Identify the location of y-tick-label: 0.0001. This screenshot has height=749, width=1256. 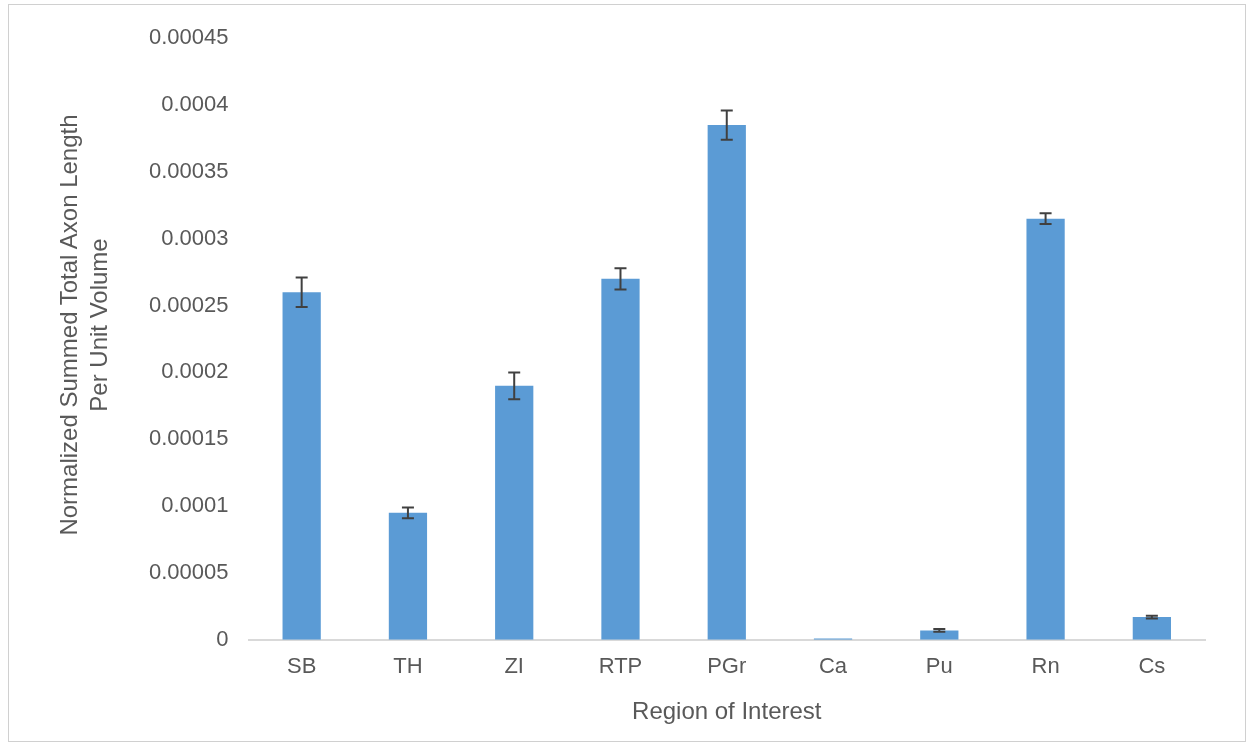
(195, 505).